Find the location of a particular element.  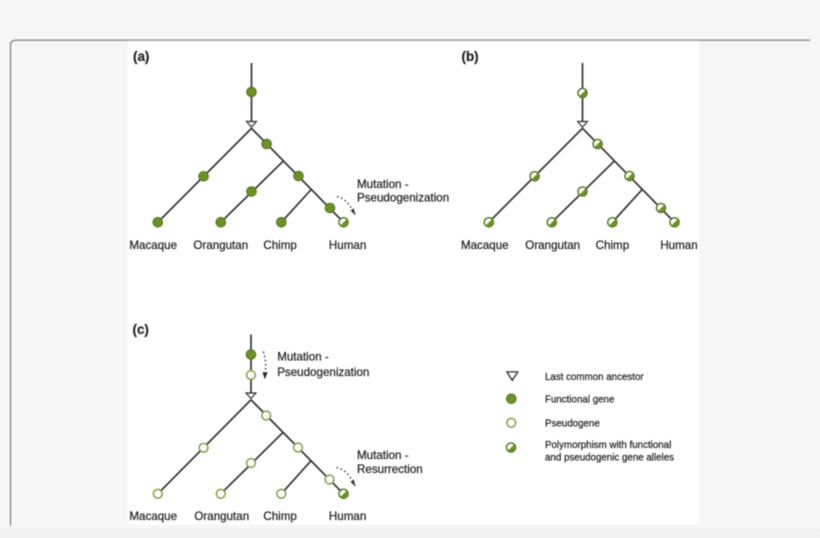

svg-text: Polymorphism with functional is located at coordinates (608, 445).